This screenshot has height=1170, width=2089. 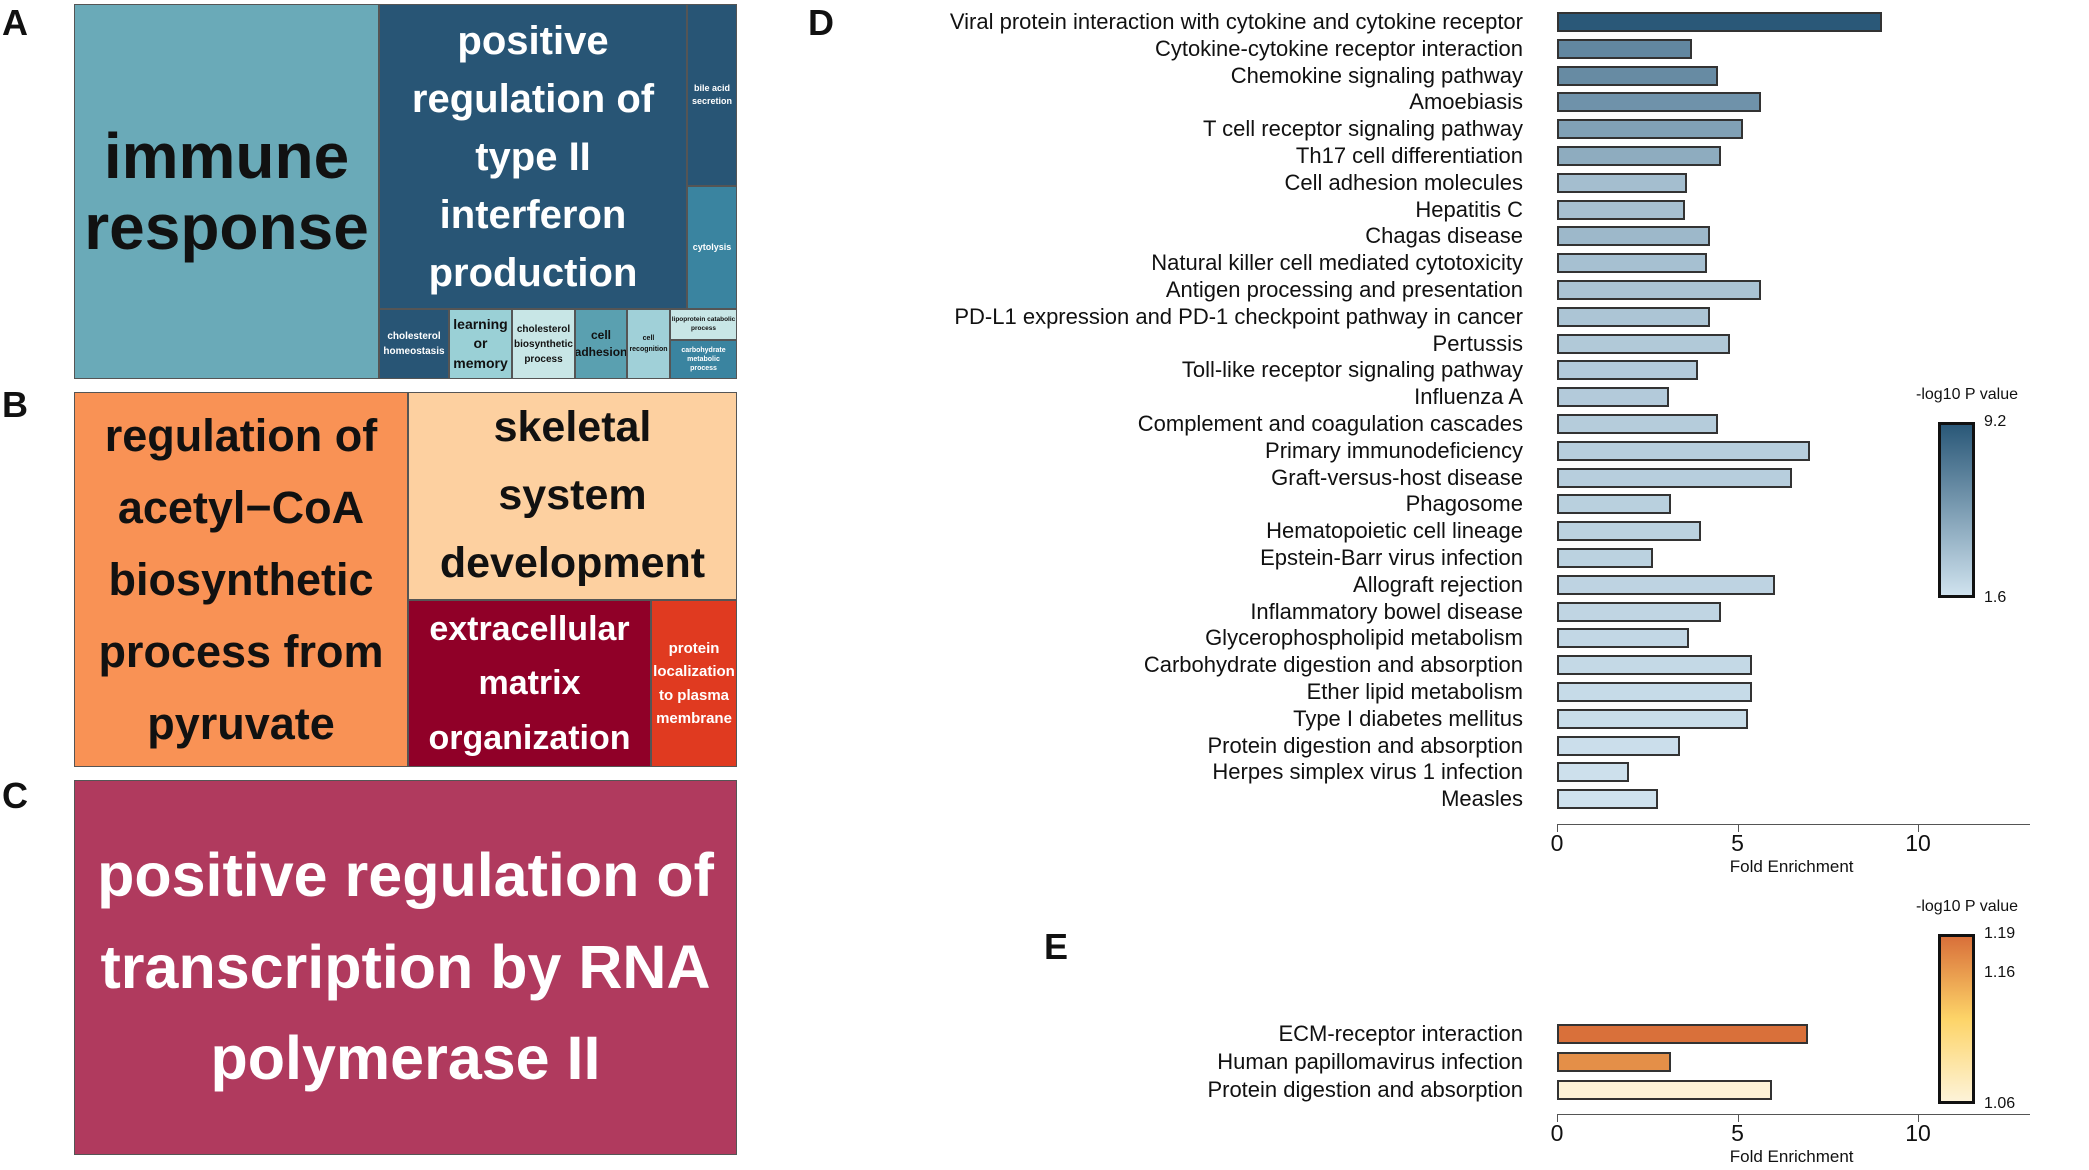 I want to click on tile-label: immune response, so click(x=226, y=191).